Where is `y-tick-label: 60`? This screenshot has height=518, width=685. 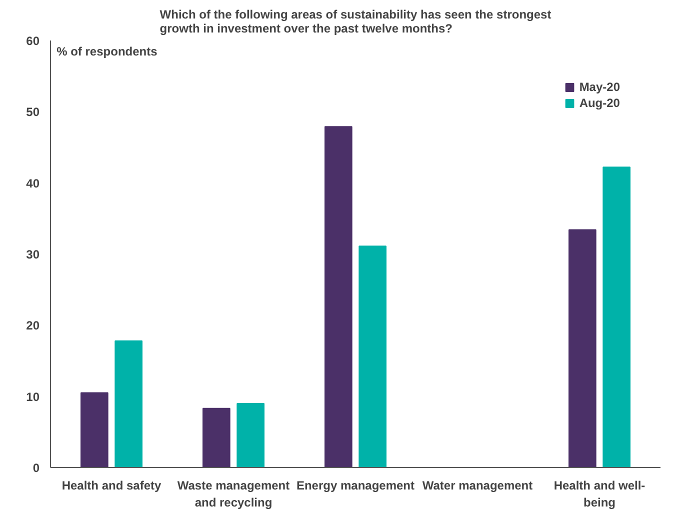 y-tick-label: 60 is located at coordinates (33, 41).